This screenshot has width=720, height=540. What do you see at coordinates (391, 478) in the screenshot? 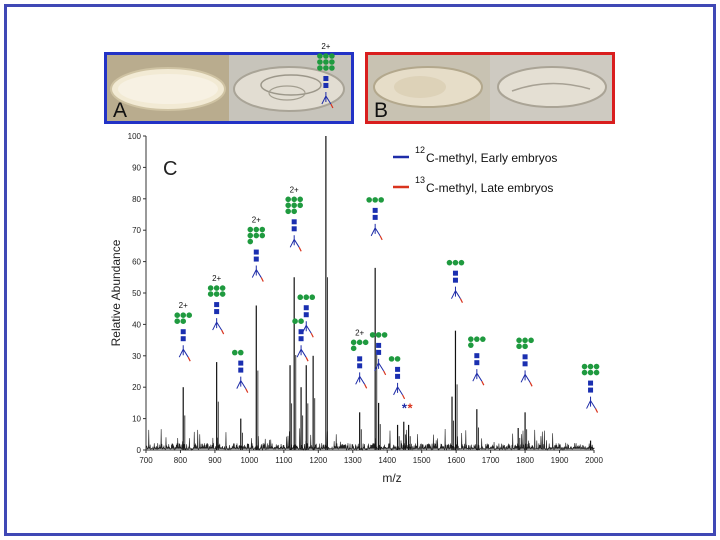
I see `x-axis-title: m/z` at bounding box center [391, 478].